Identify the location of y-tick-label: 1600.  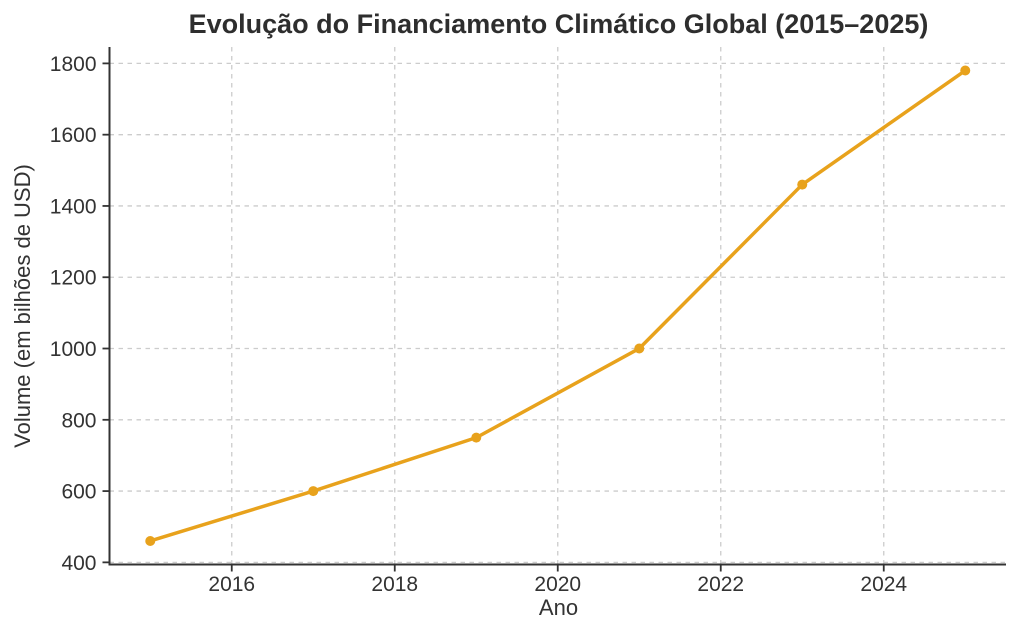
(73, 135).